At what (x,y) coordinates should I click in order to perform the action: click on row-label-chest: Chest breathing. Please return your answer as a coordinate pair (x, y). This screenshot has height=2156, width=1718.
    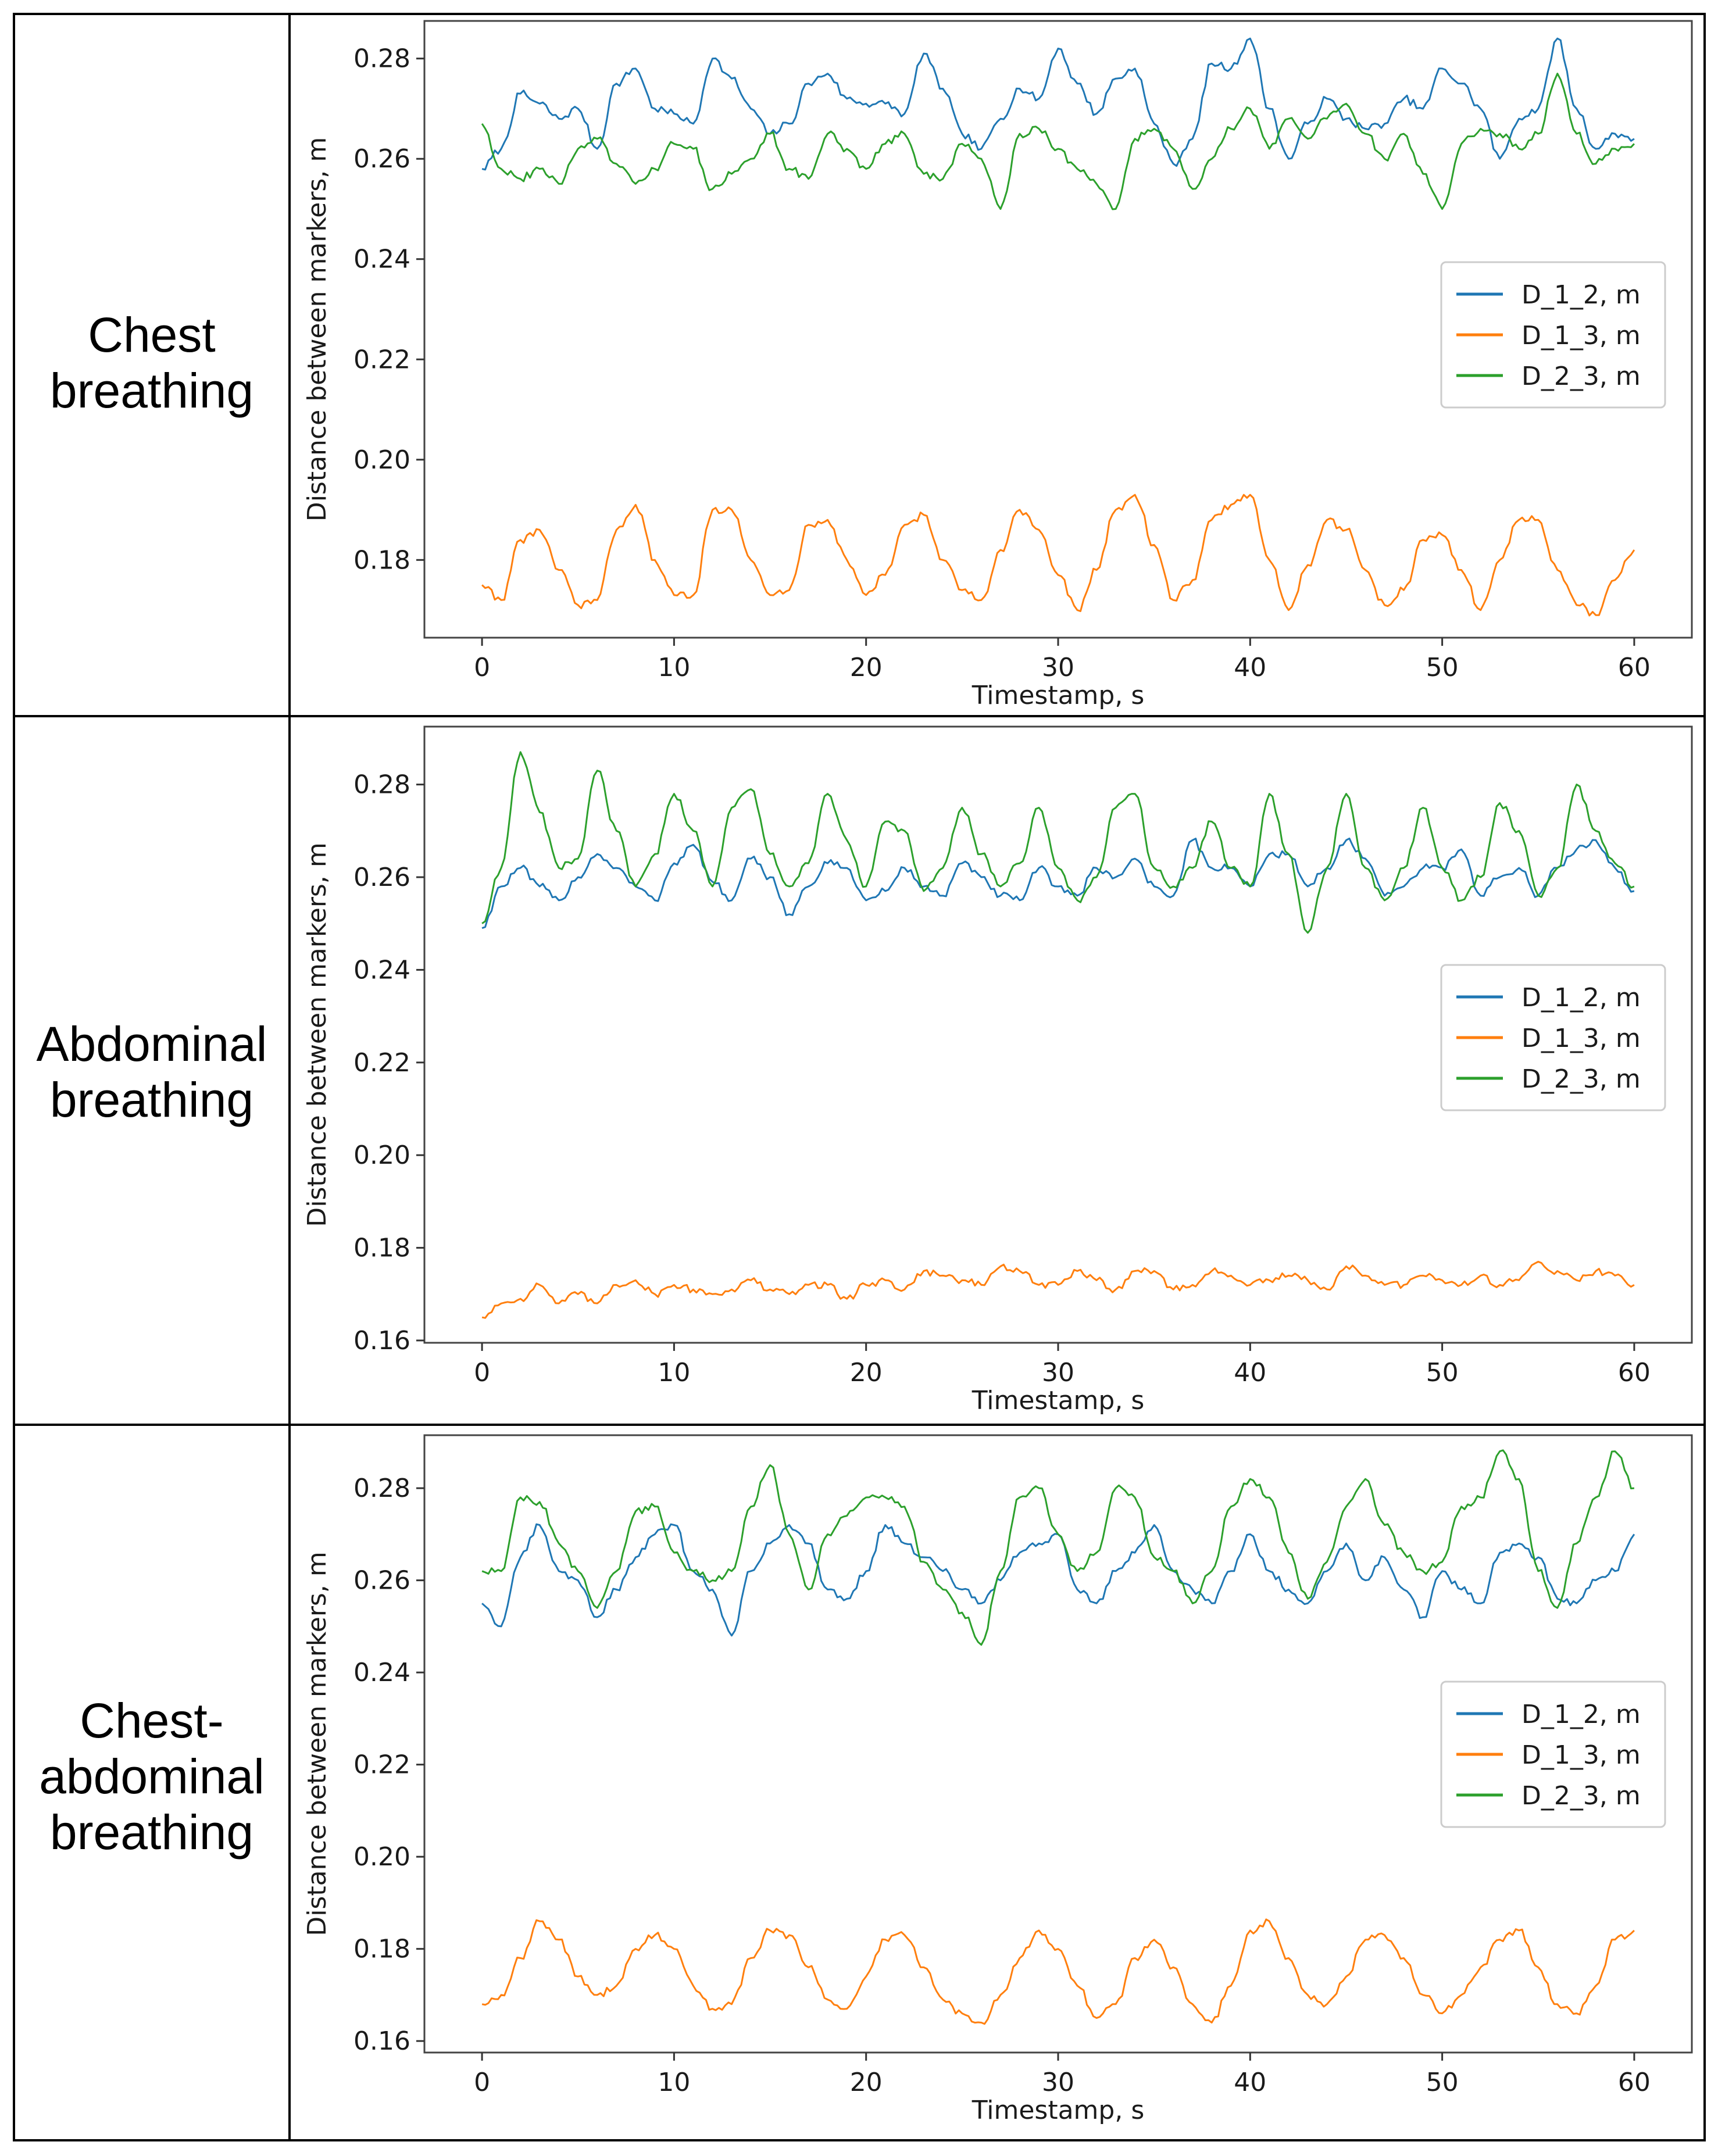
    Looking at the image, I should click on (152, 363).